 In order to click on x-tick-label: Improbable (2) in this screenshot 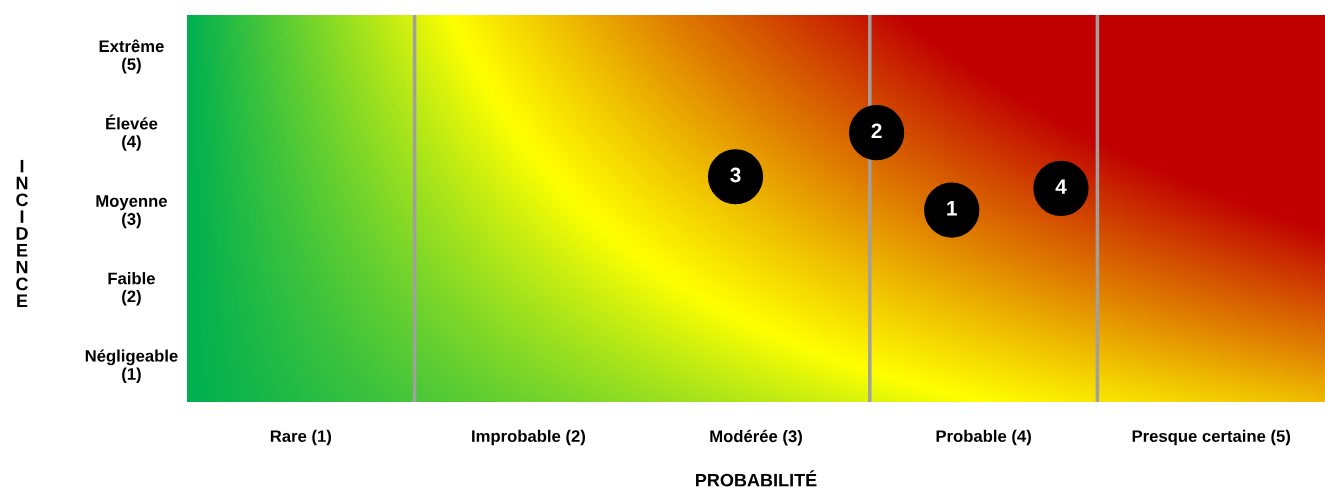, I will do `click(528, 437)`.